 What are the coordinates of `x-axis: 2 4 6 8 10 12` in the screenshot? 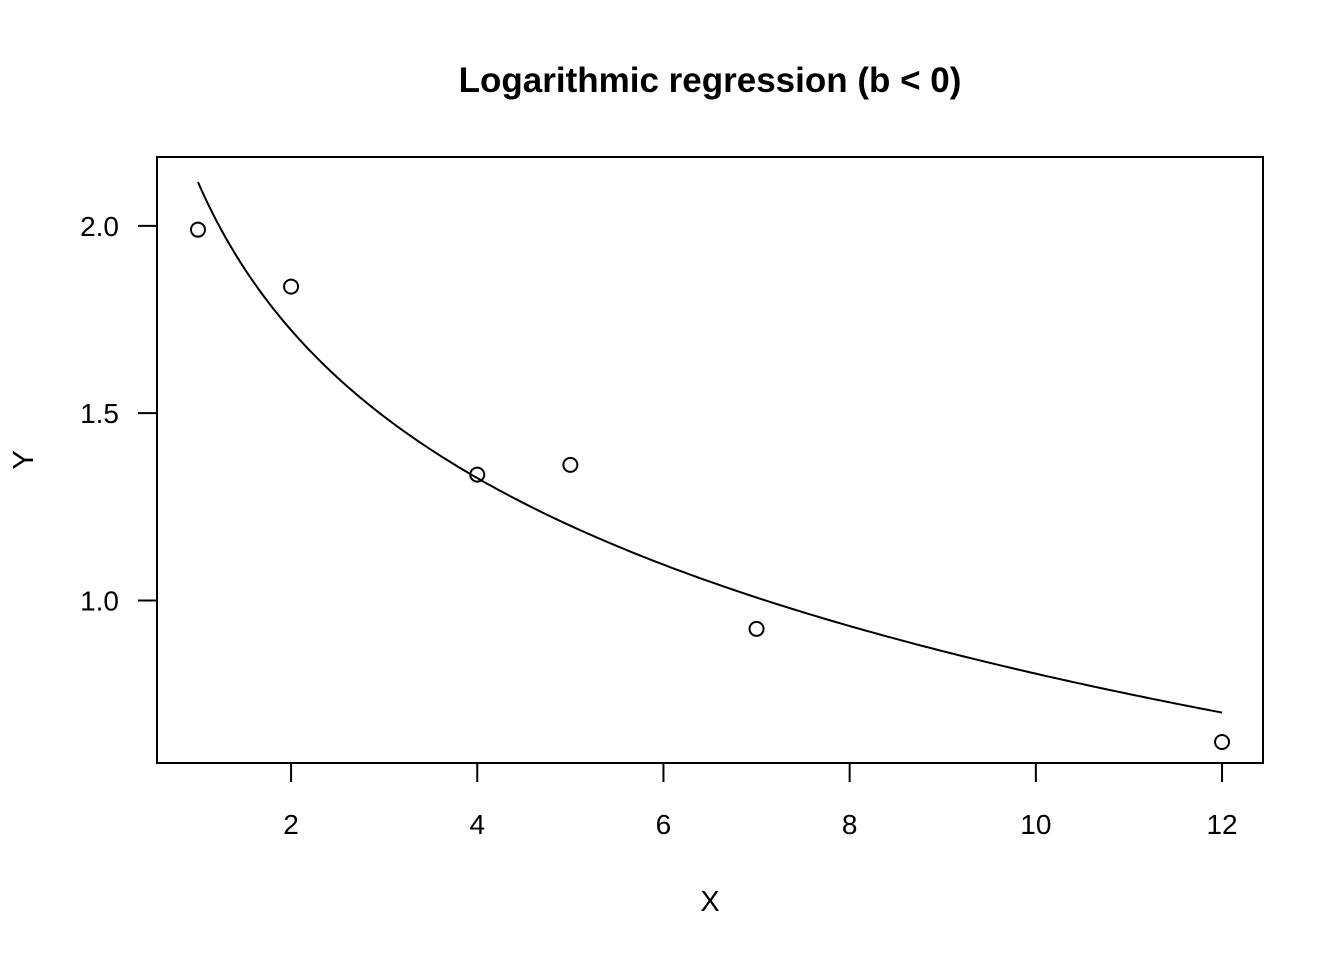 It's located at (760, 801).